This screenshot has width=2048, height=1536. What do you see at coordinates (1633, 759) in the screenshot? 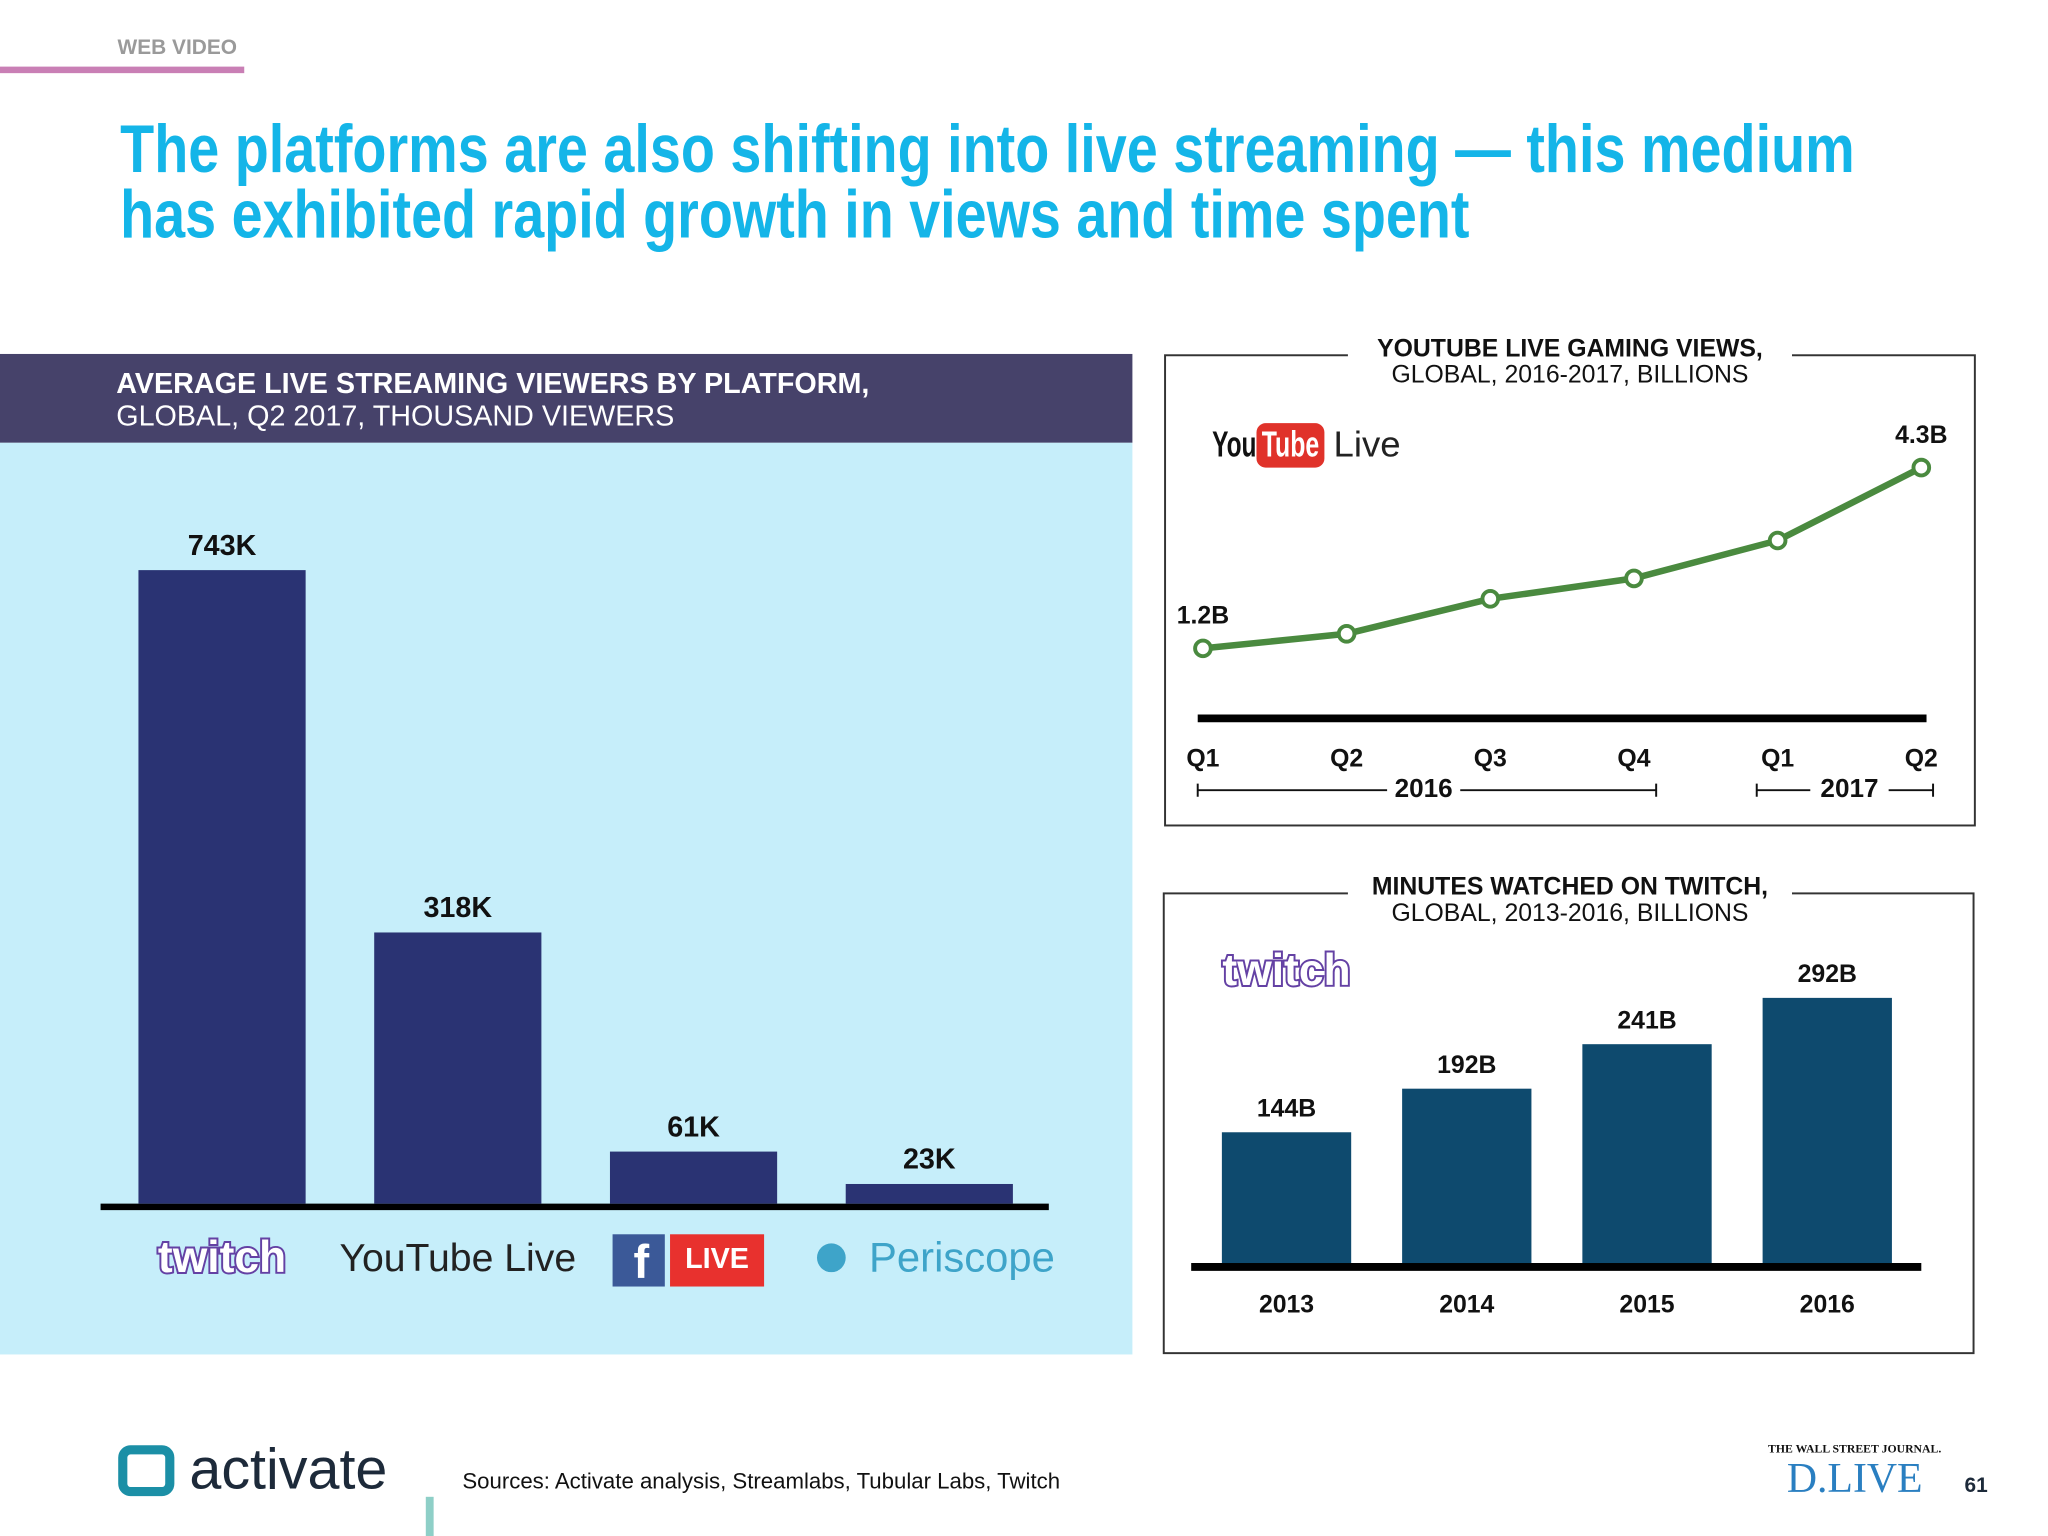
I see `x-tick-label: Q4` at bounding box center [1633, 759].